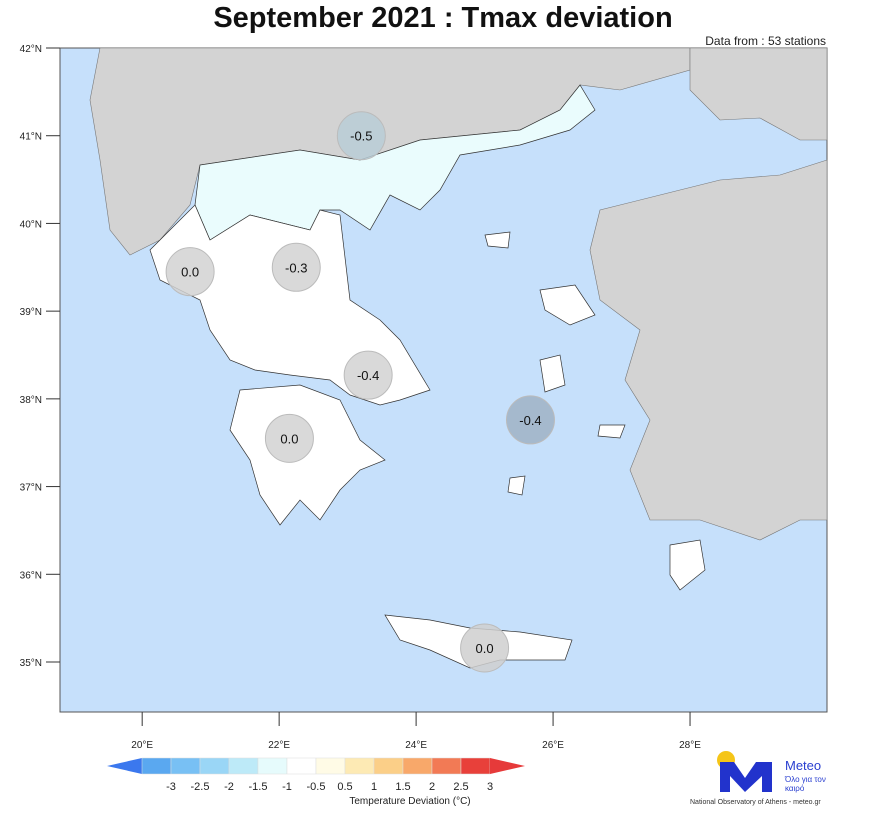 This screenshot has height=821, width=880. Describe the element at coordinates (229, 787) in the screenshot. I see `colorbar-tick-label: -2` at that location.